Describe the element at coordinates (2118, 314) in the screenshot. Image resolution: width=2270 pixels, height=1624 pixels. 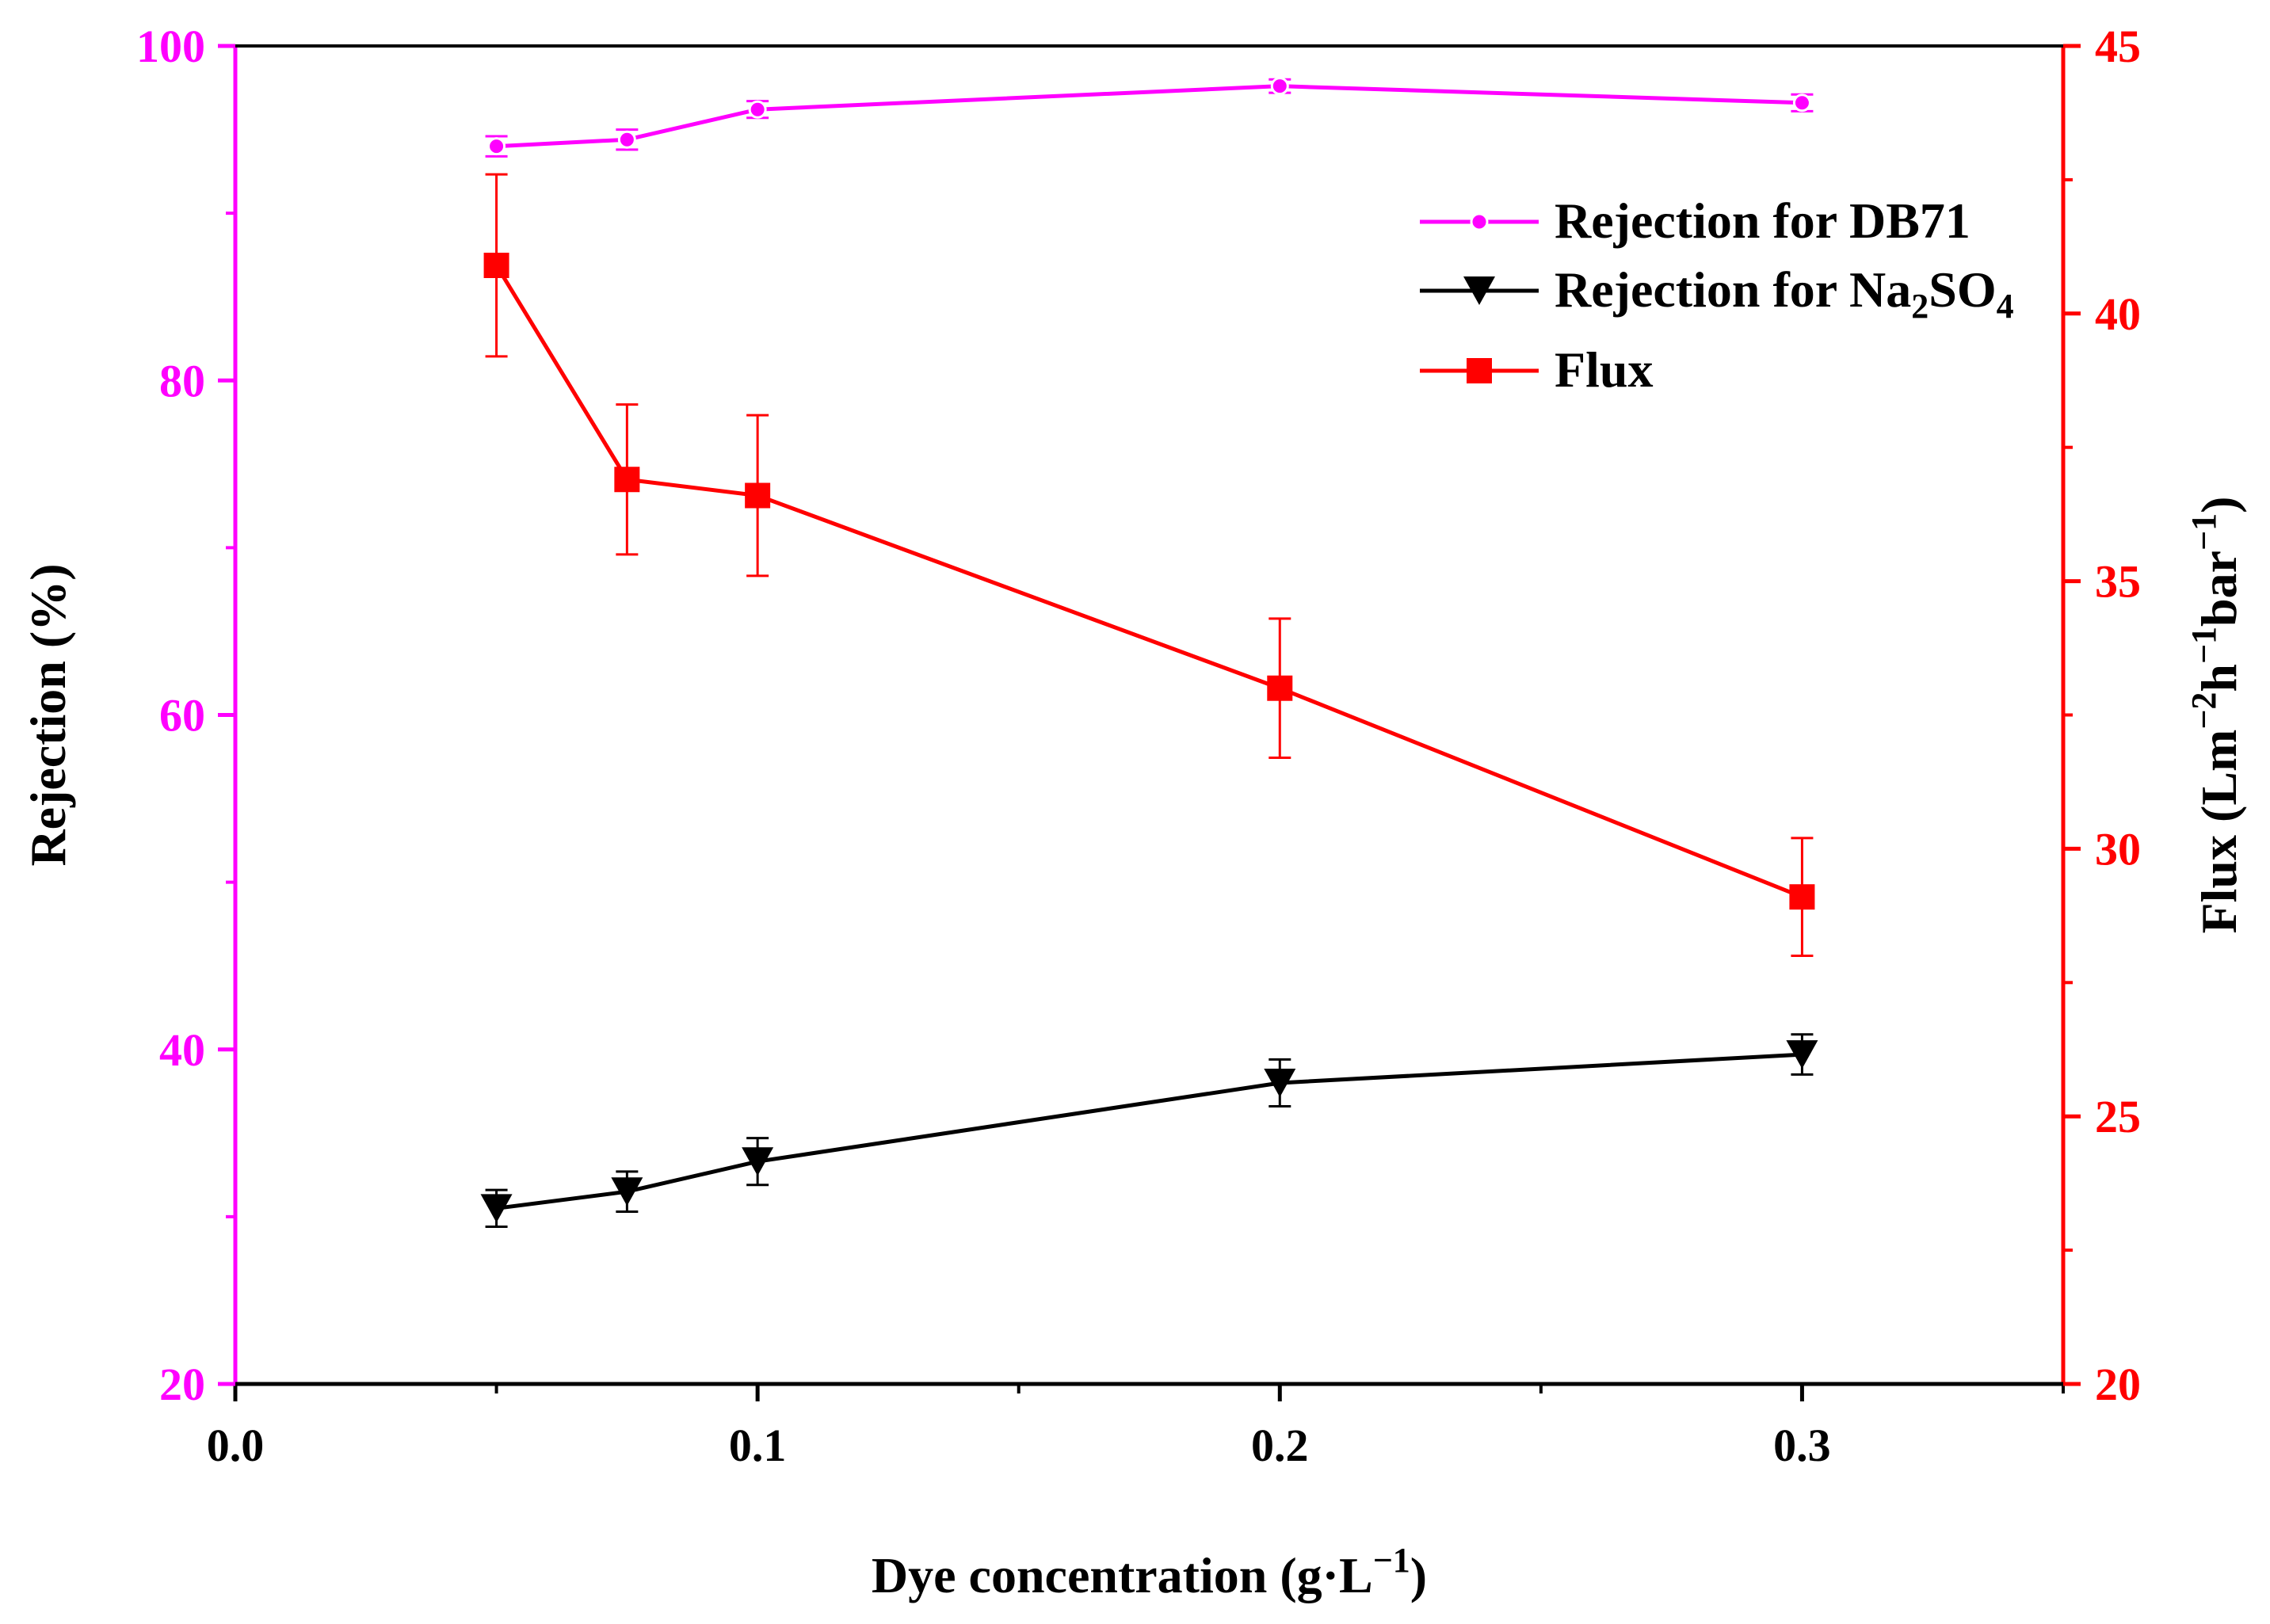
I see `y-right-tick-label: 40` at that location.